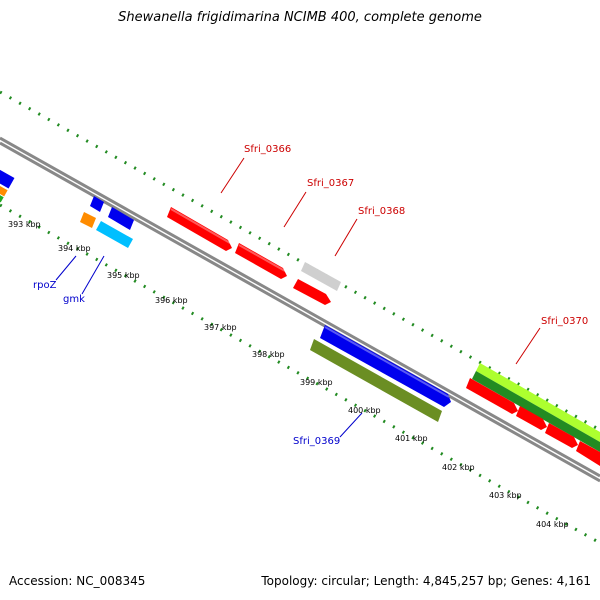  Describe the element at coordinates (458, 467) in the screenshot. I see `kbp-label: 402 kbp` at that location.